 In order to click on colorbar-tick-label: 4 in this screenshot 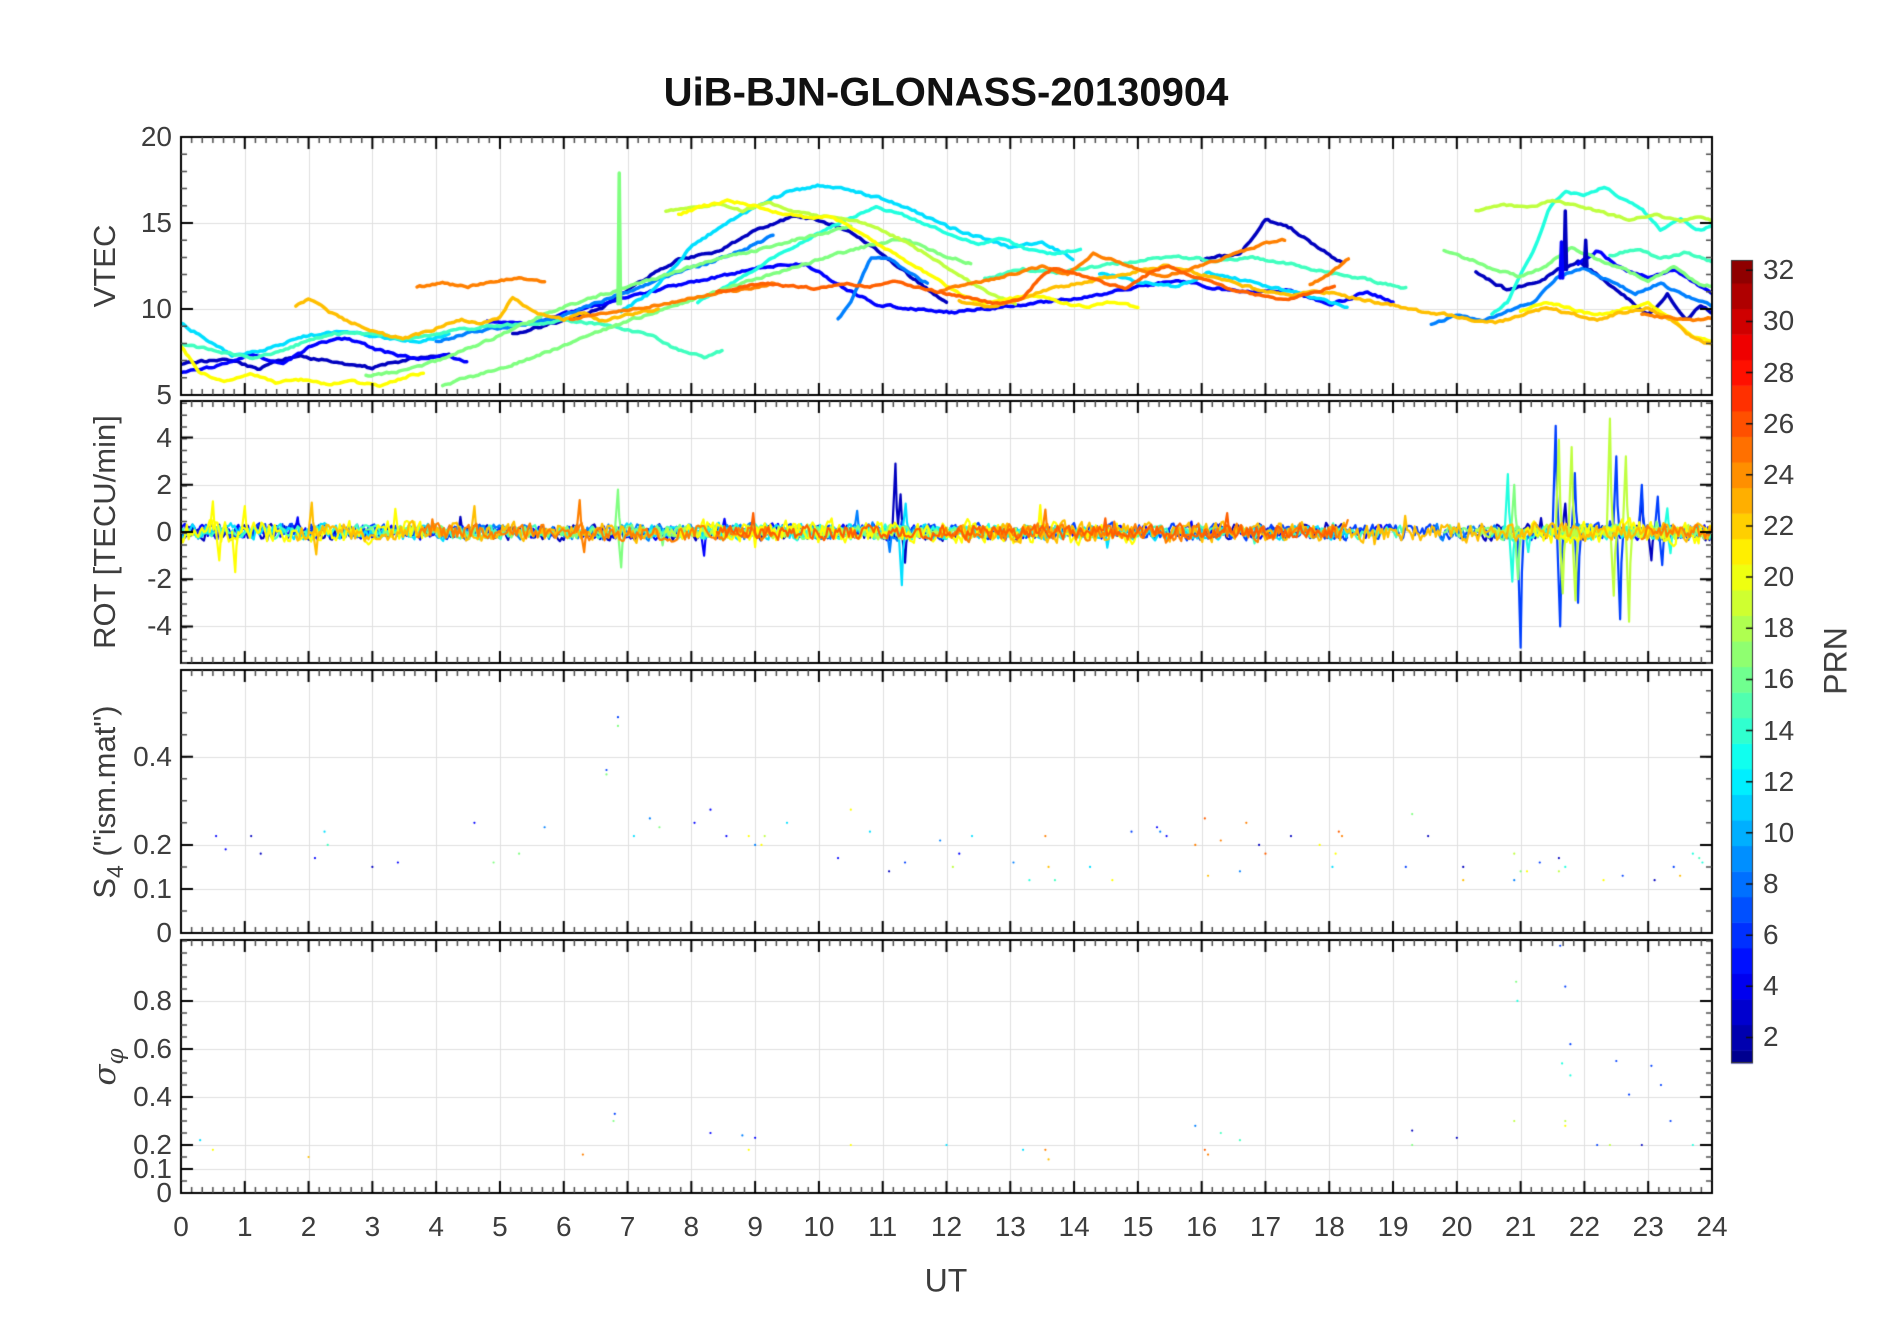, I will do `click(1771, 986)`.